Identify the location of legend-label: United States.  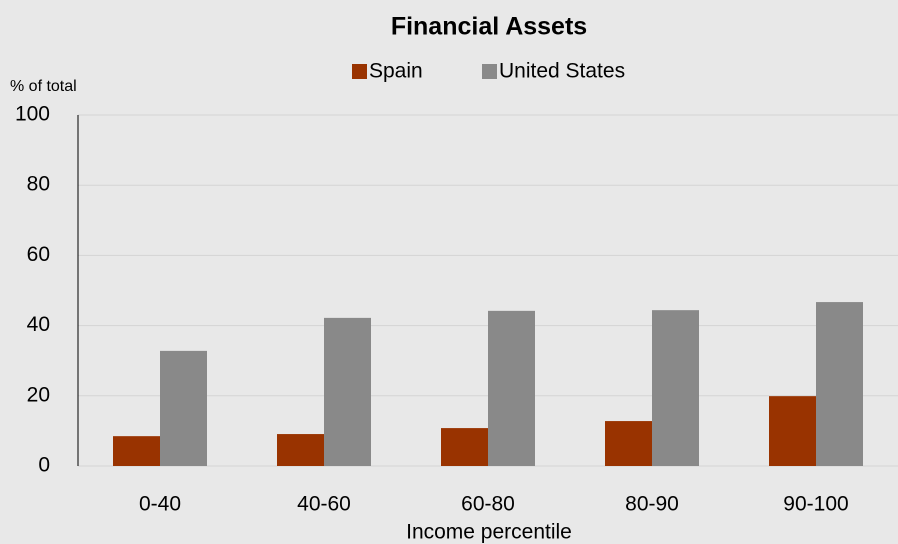
(562, 71).